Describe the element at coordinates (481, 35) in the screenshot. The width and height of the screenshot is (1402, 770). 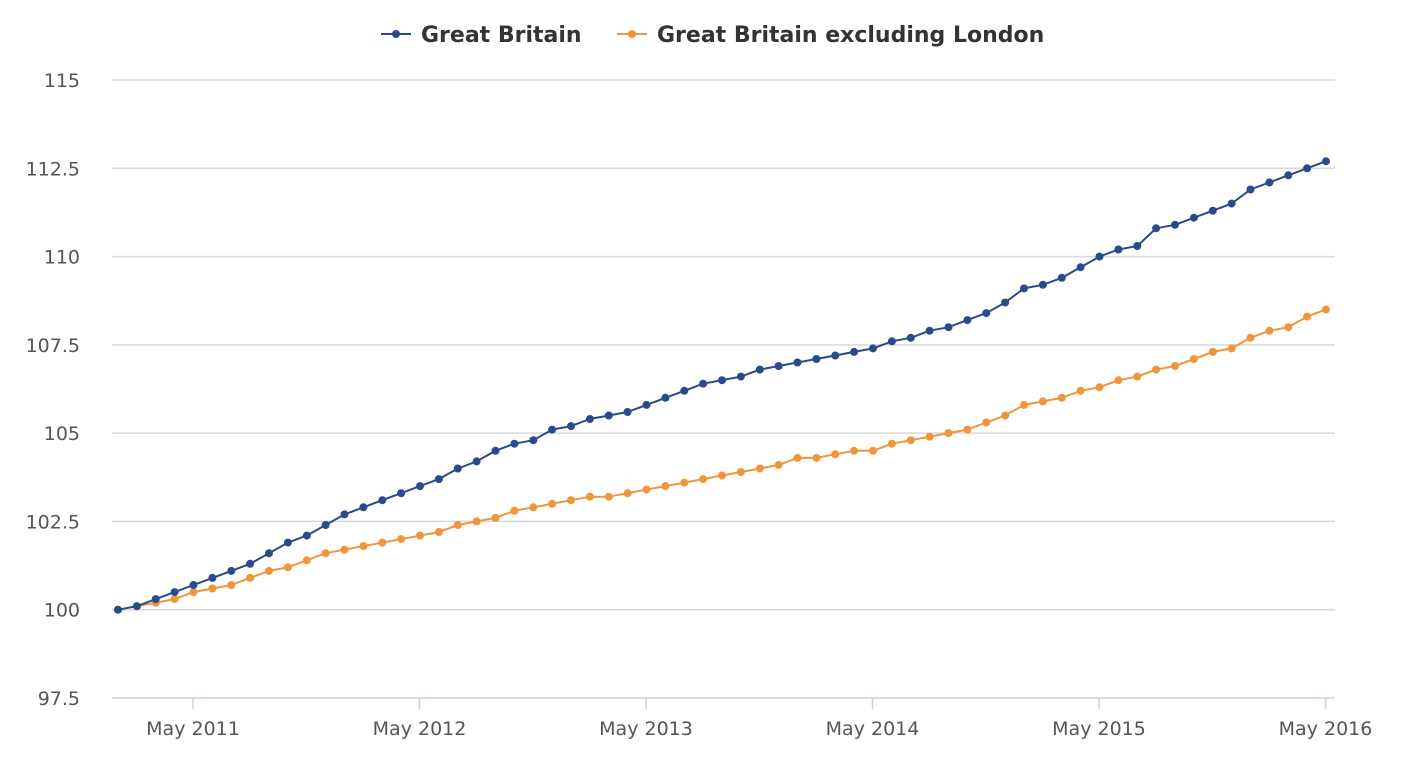
I see `legend-item-great-britain: Great Britain` at that location.